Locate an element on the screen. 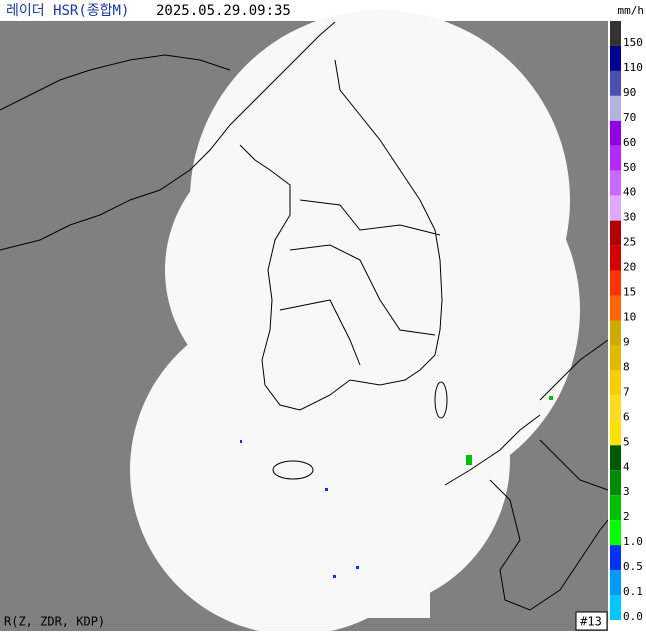 The image size is (646, 635). frame-box is located at coordinates (591, 621).